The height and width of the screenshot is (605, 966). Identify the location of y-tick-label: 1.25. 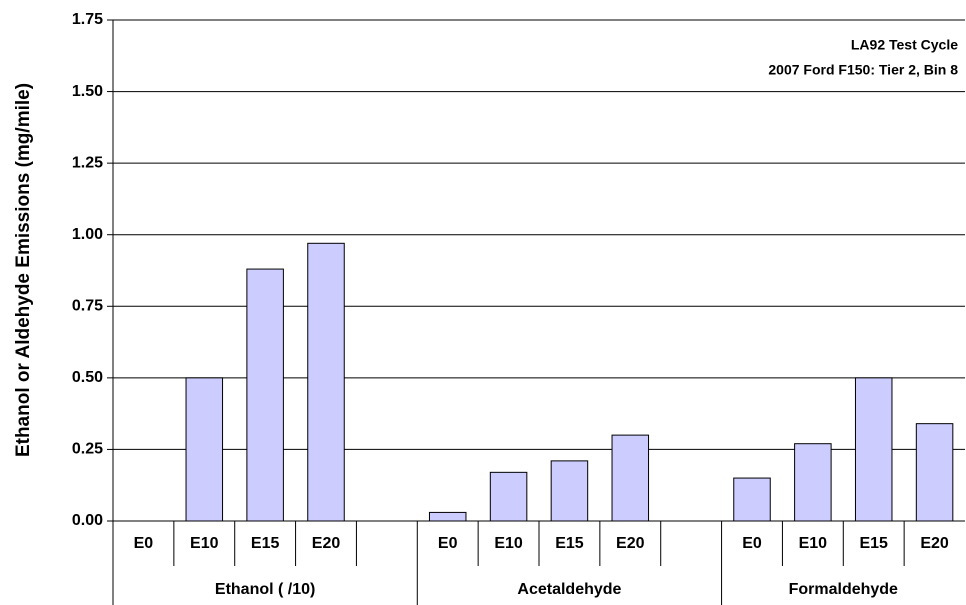
(87, 162).